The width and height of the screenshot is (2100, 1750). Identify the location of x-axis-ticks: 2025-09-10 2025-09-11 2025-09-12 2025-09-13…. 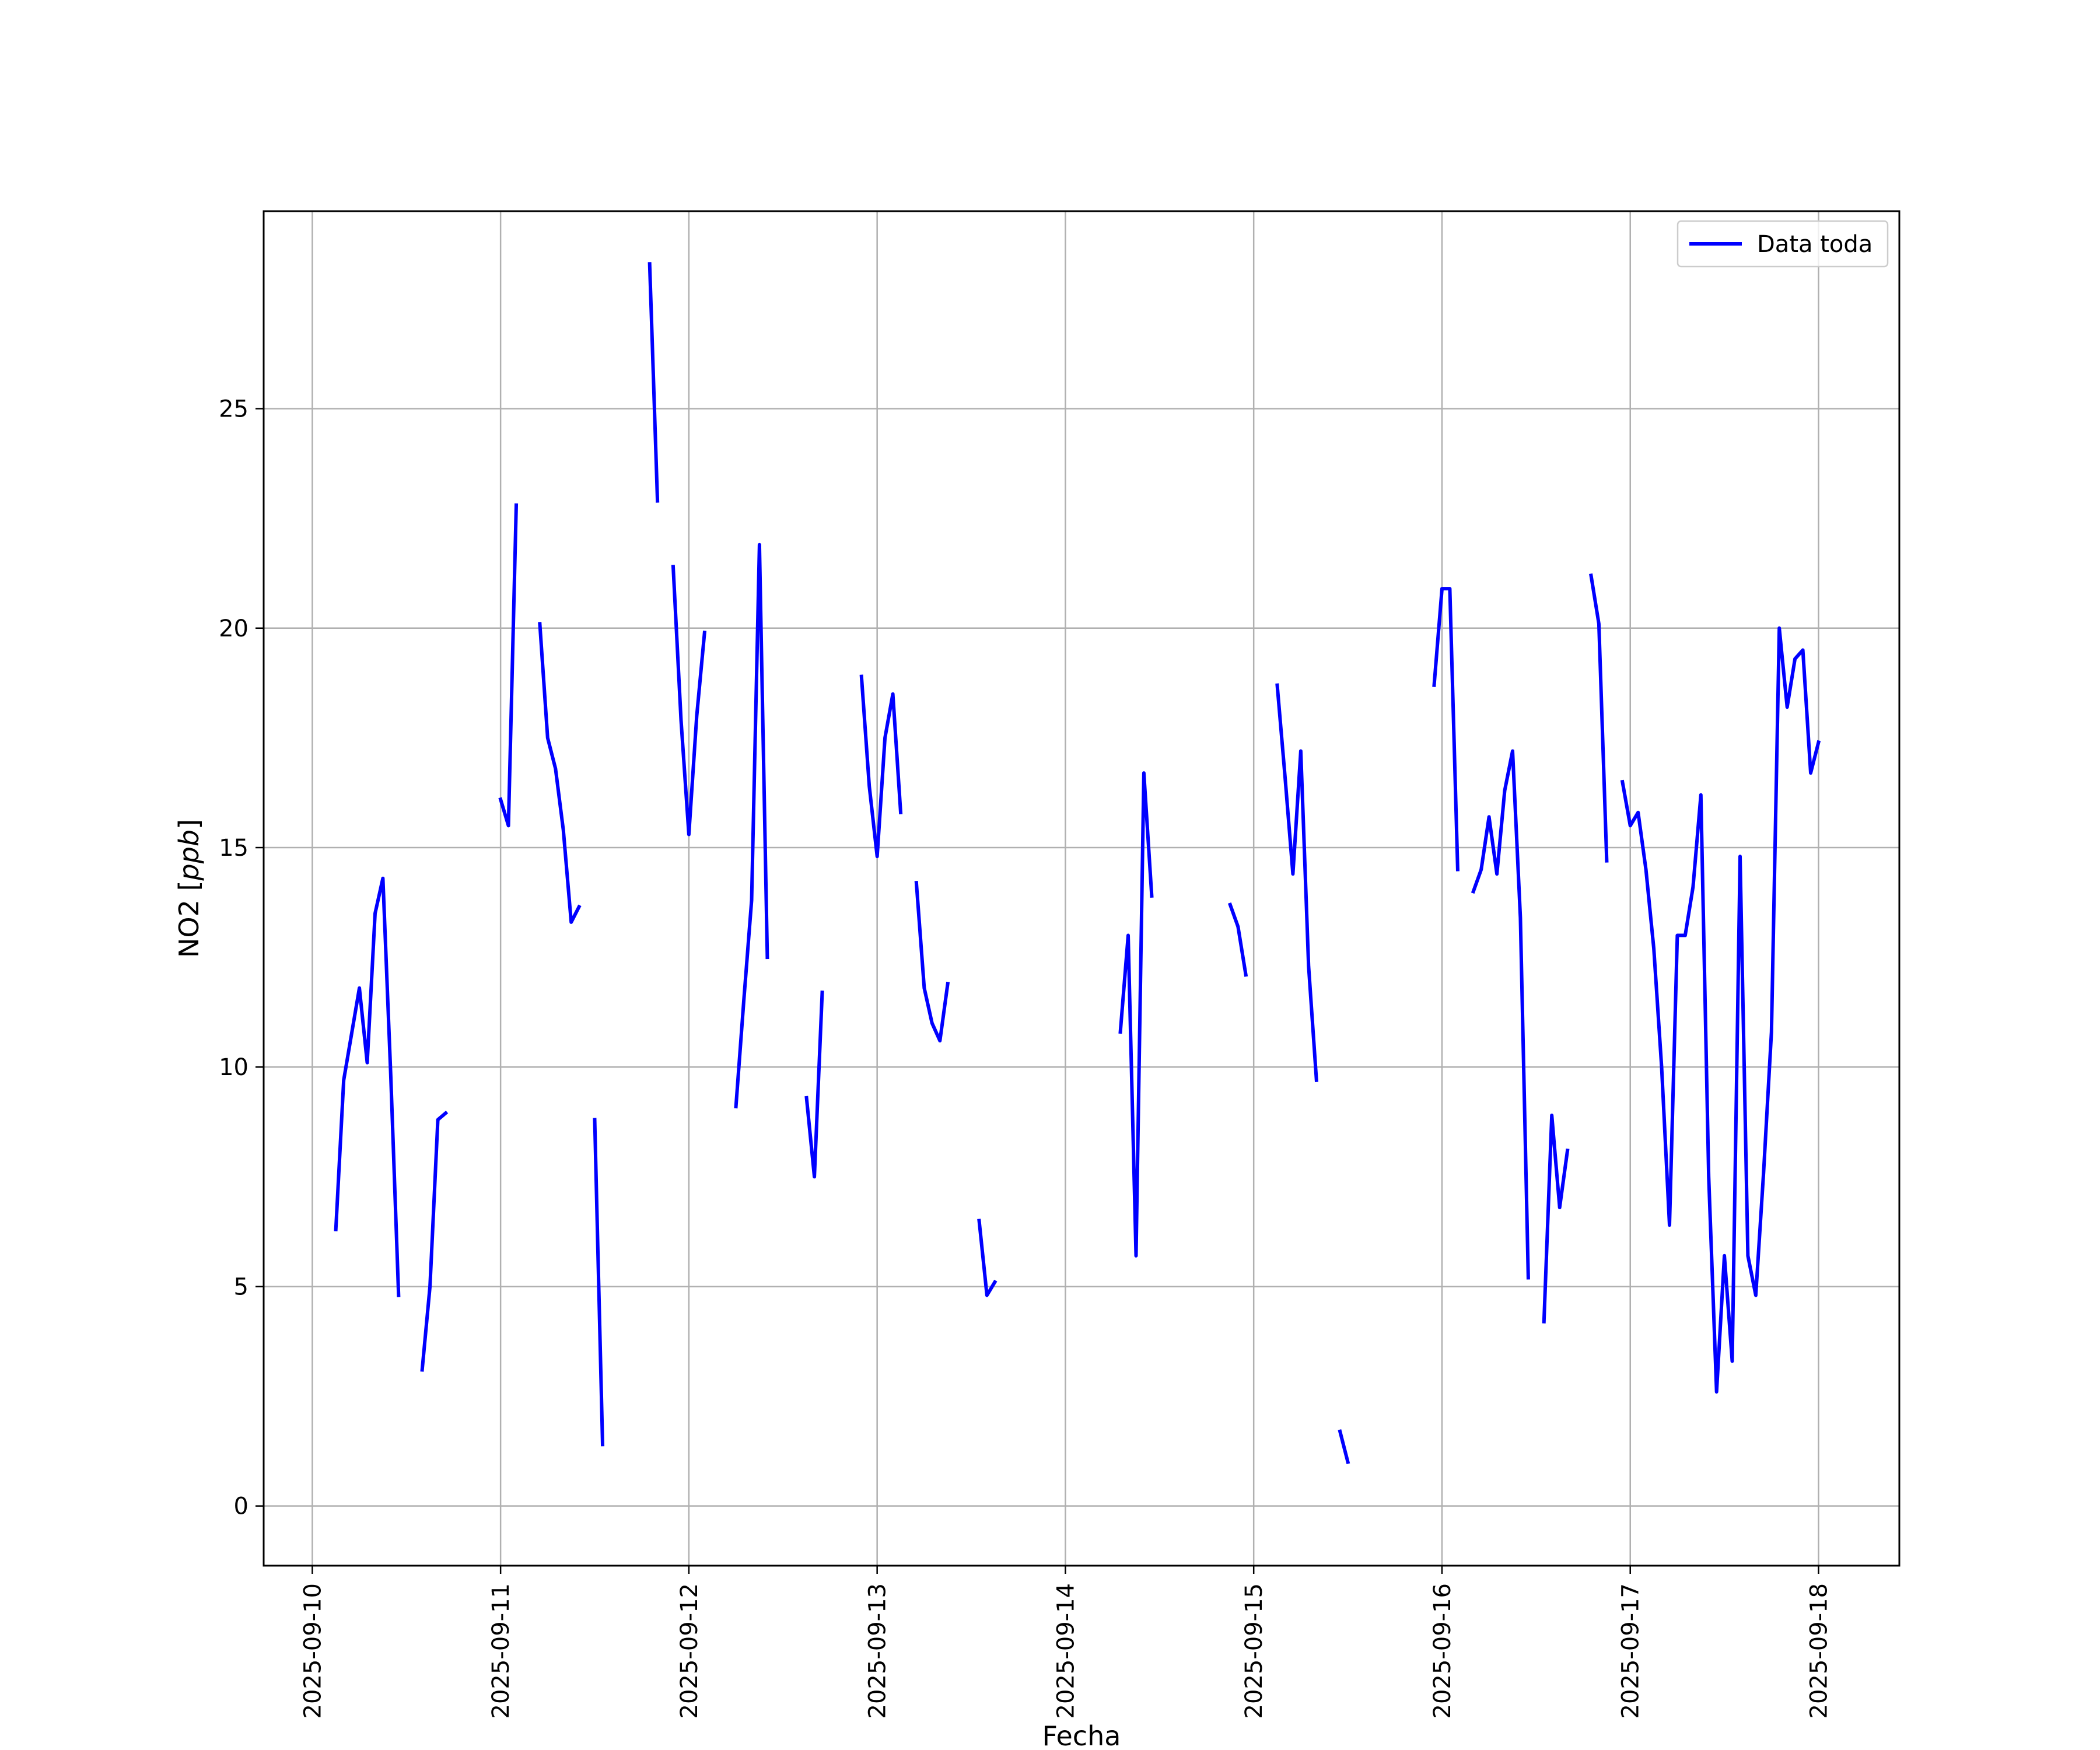
(1065, 1642).